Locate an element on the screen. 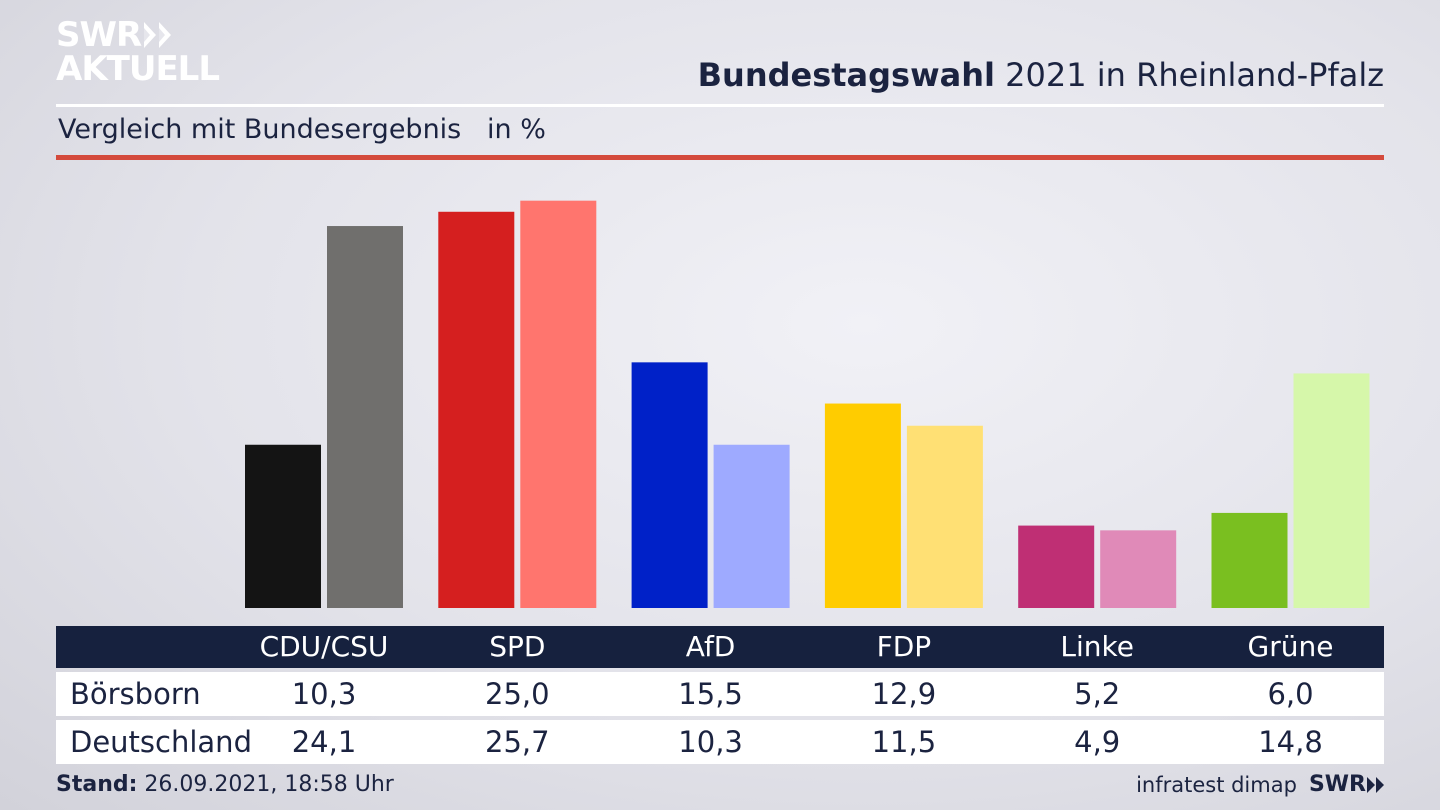 This screenshot has height=810, width=1440. value-cell: 4,9 is located at coordinates (1097, 742).